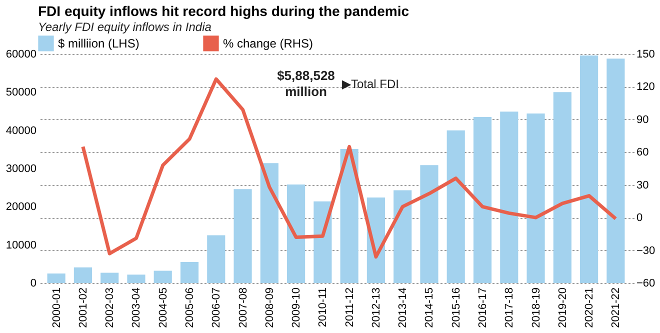  What do you see at coordinates (243, 308) in the screenshot?
I see `x-tick-label: 2007-08` at bounding box center [243, 308].